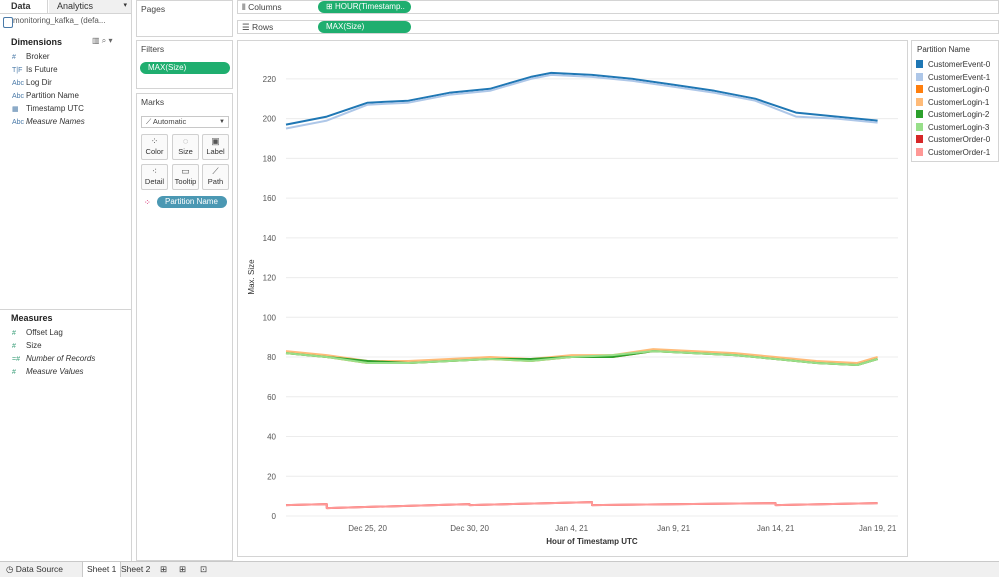  Describe the element at coordinates (215, 141) in the screenshot. I see `label-icon: ▣` at that location.